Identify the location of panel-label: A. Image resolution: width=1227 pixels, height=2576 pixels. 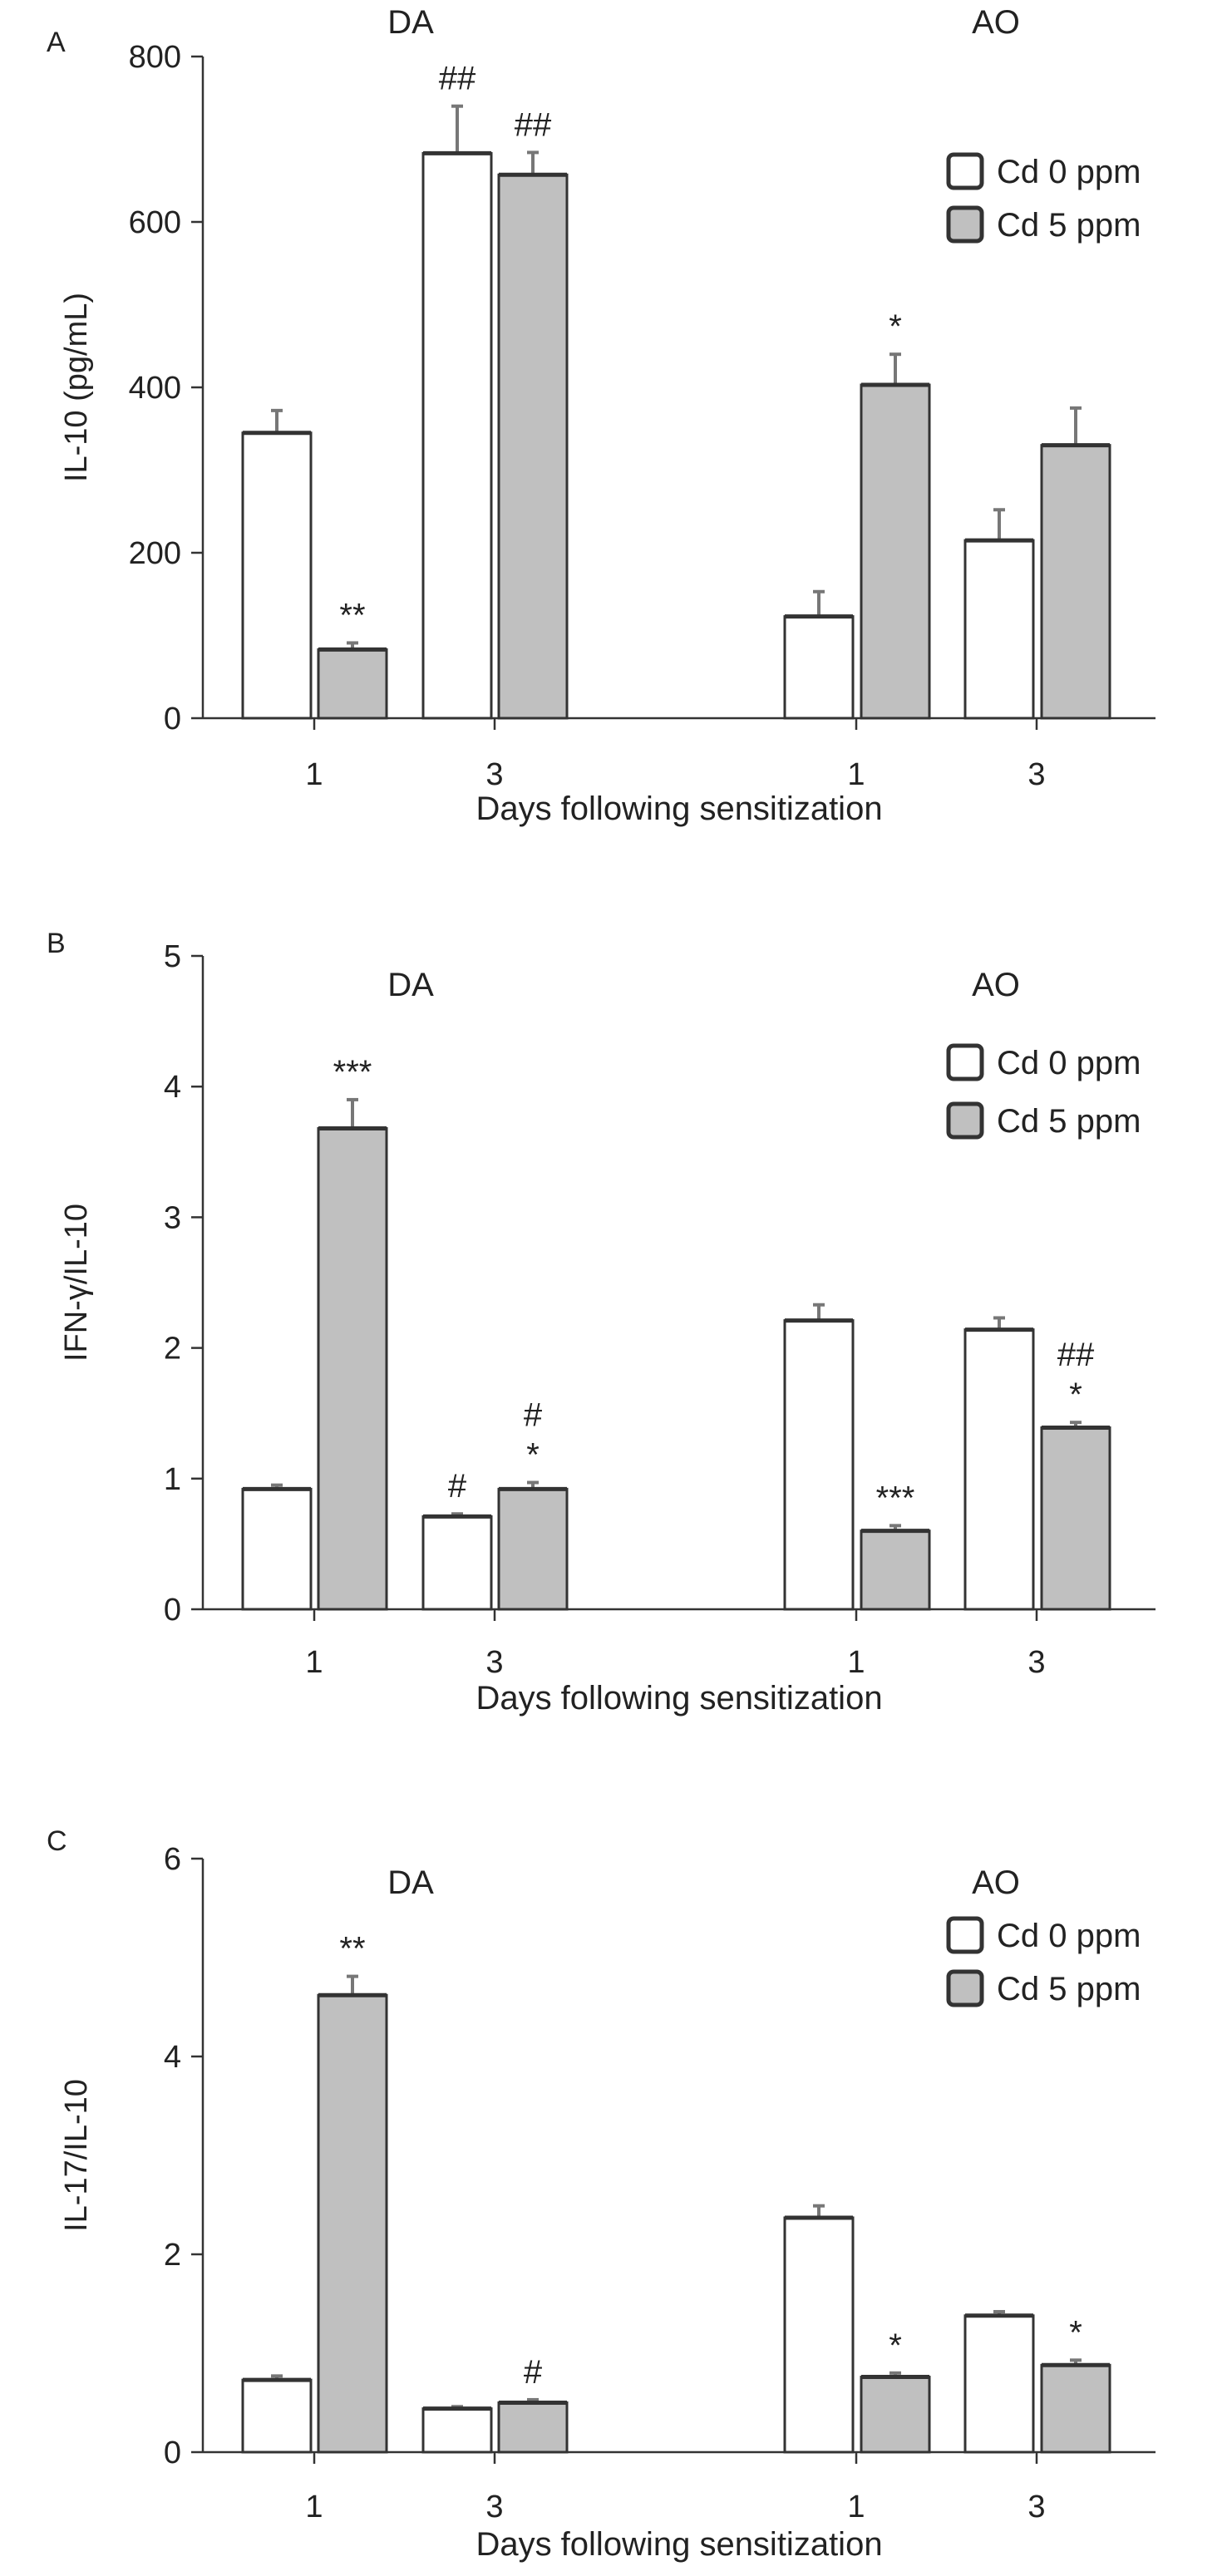
(56, 42).